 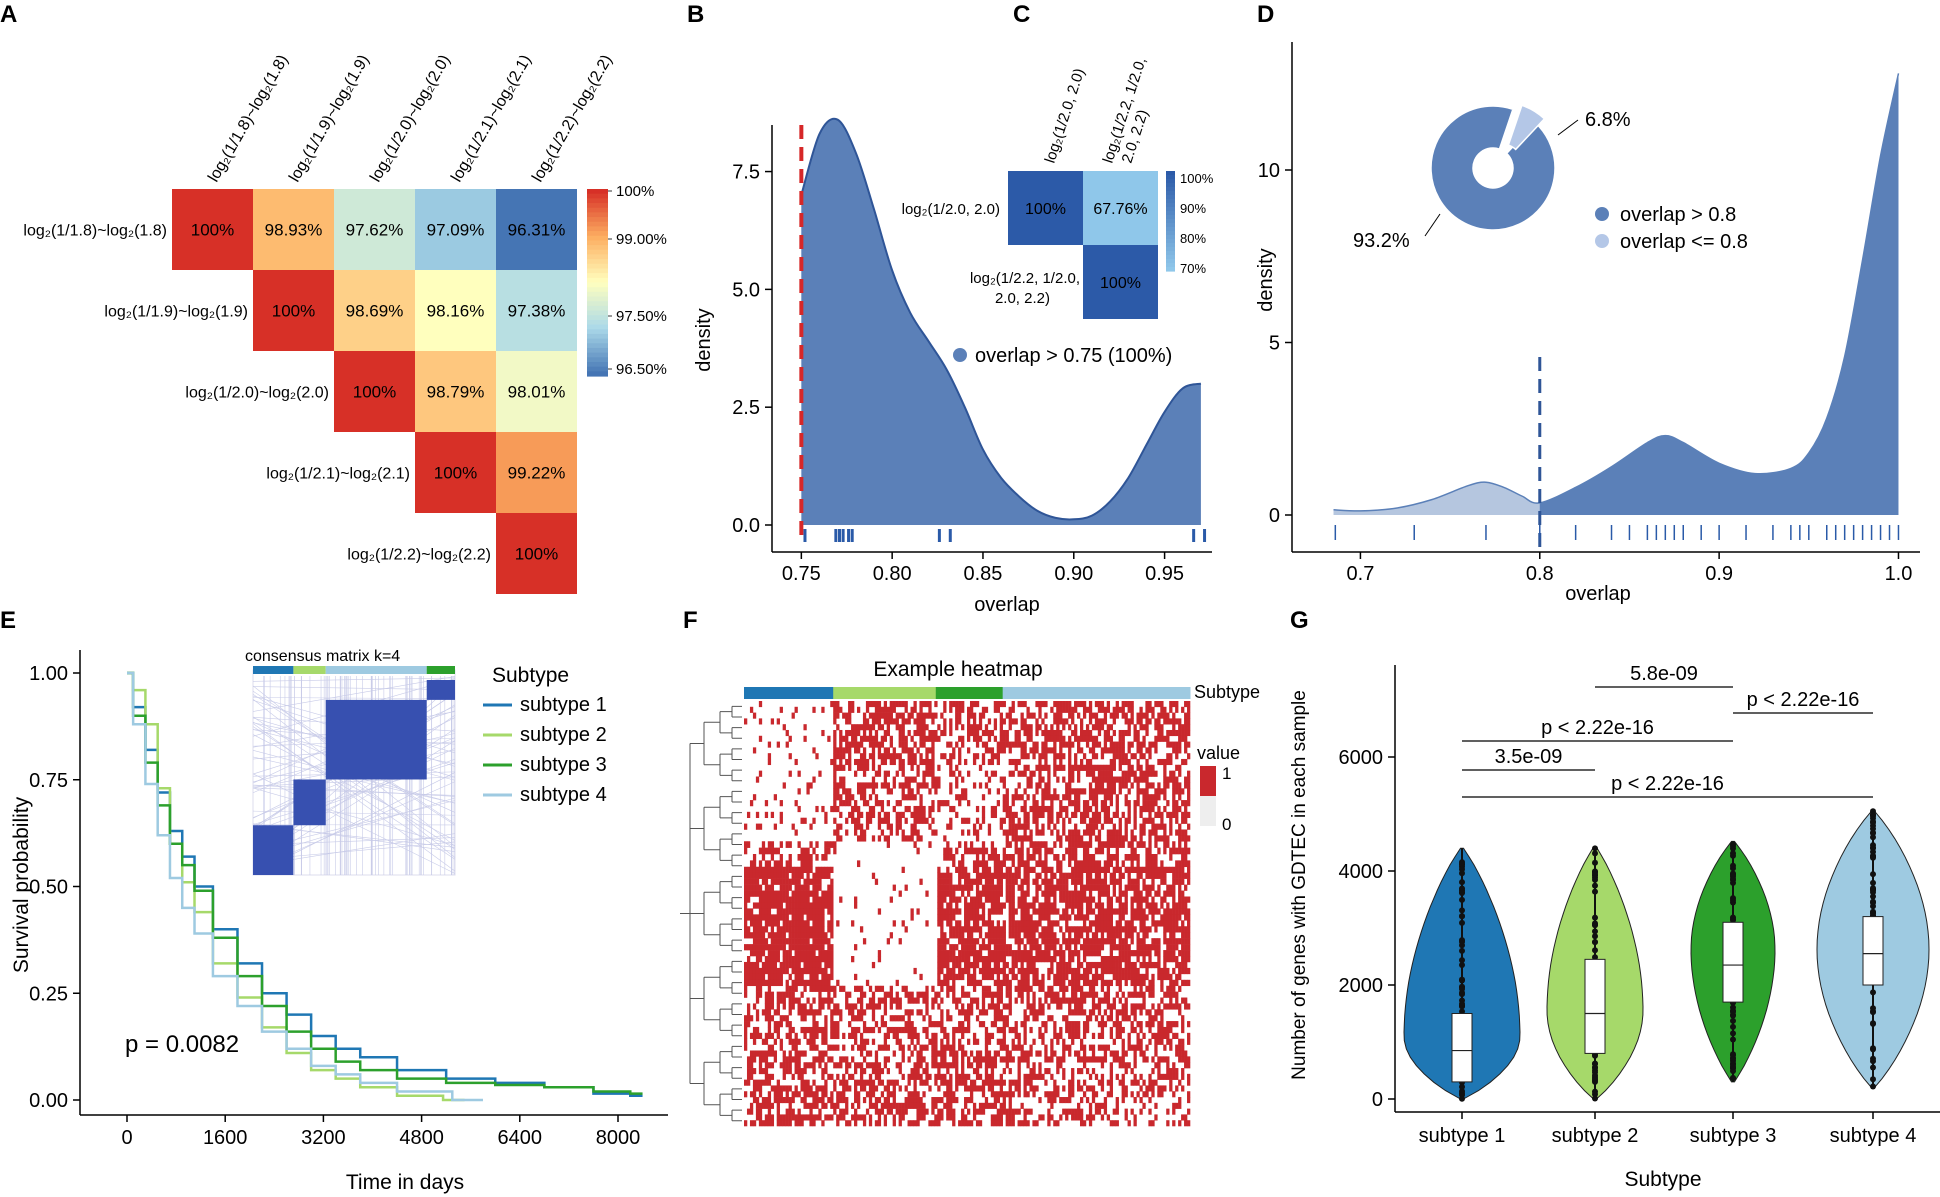 I want to click on y-axis-title: density, so click(x=704, y=339).